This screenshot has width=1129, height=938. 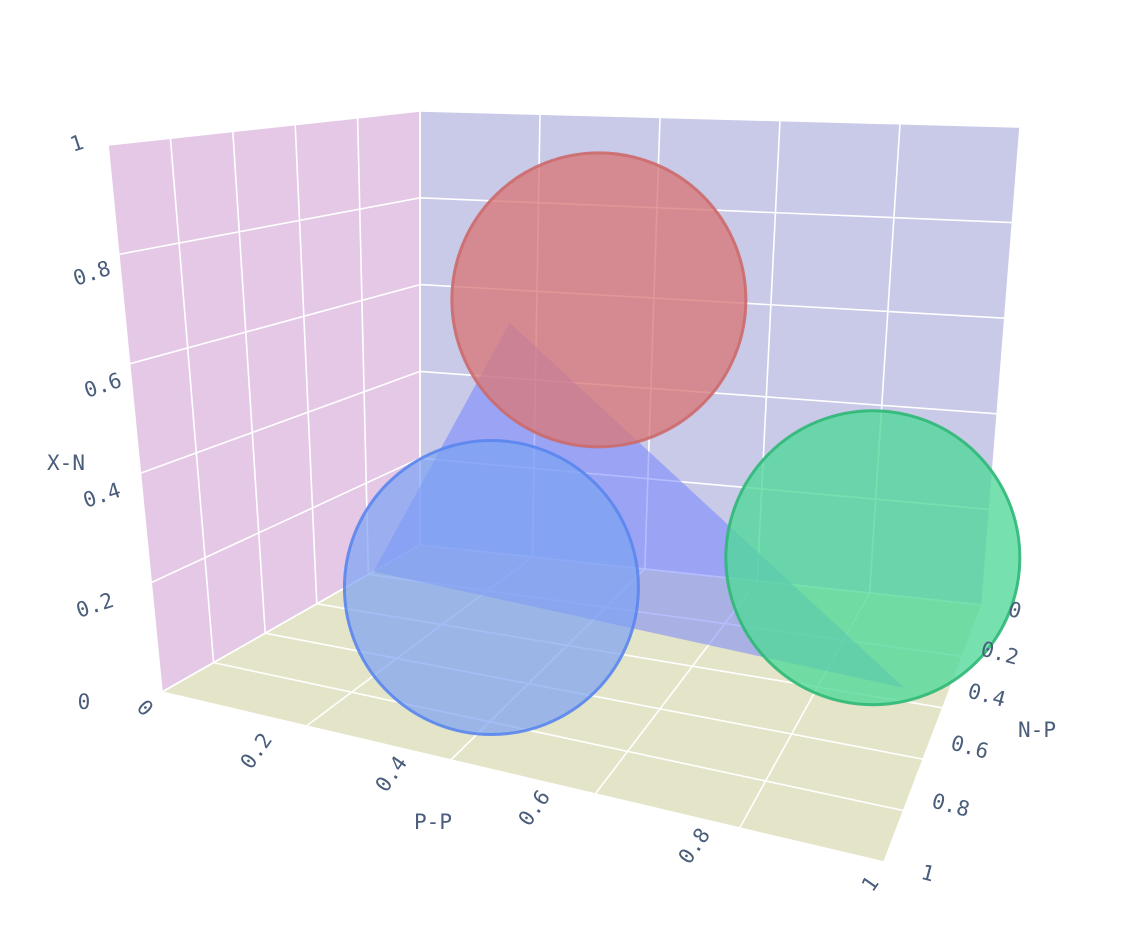 I want to click on x-tick-label: 0.4, so click(x=391, y=774).